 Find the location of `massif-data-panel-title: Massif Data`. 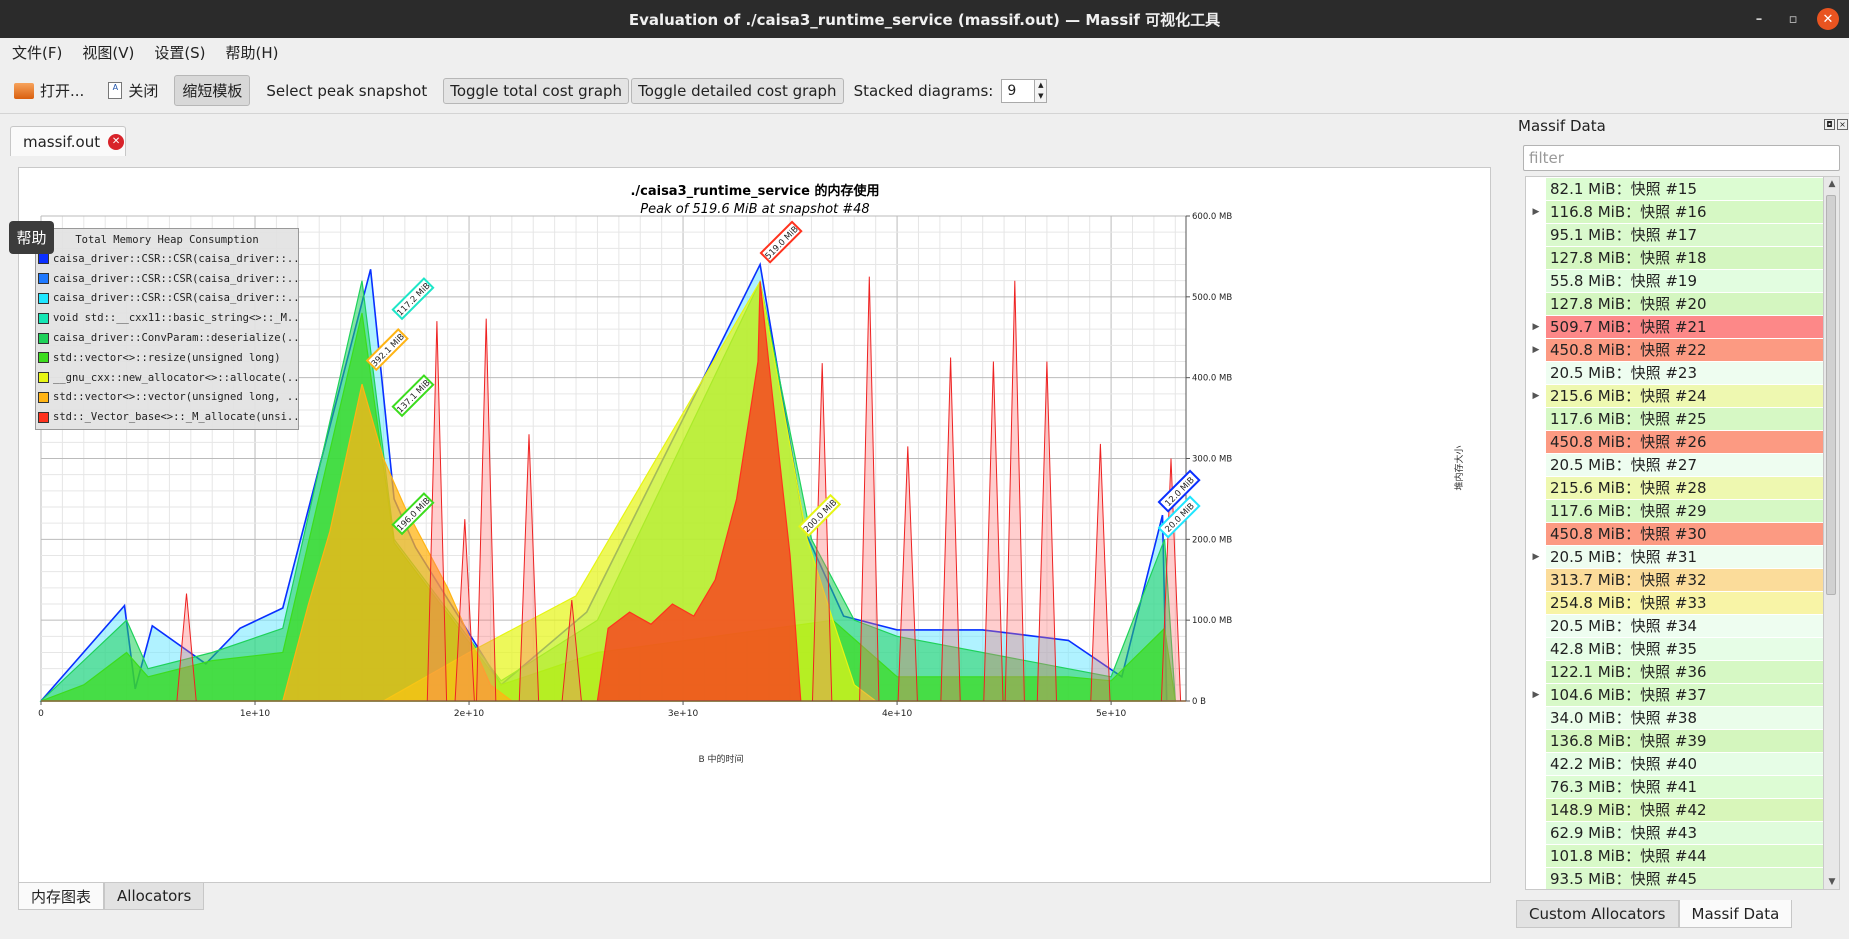

massif-data-panel-title: Massif Data is located at coordinates (1562, 126).